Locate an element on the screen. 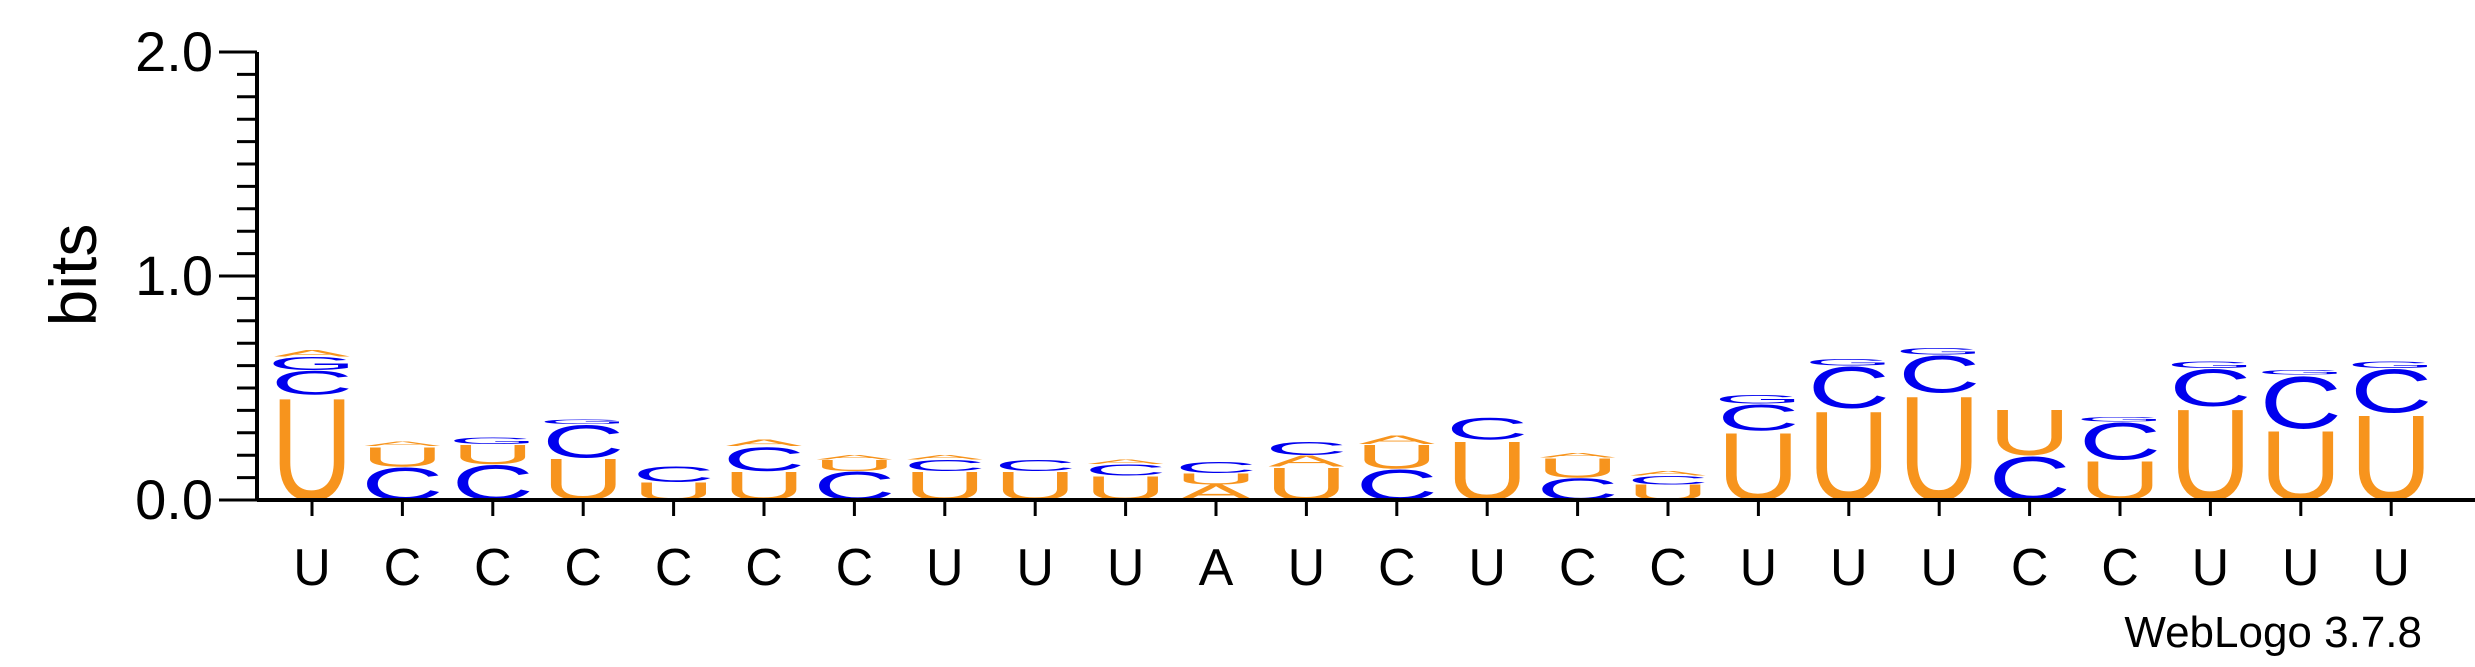  y-axis-title: bits is located at coordinates (73, 275).